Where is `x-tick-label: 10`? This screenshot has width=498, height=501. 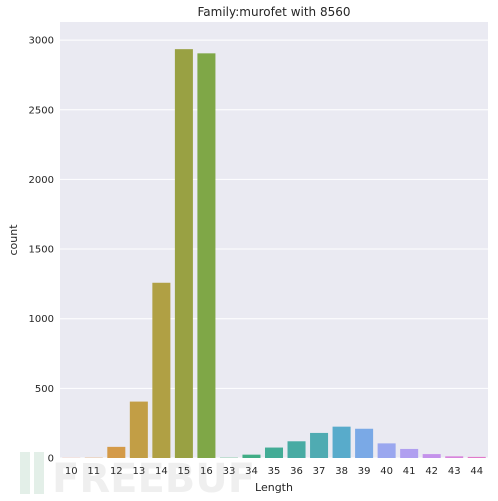 x-tick-label: 10 is located at coordinates (71, 471).